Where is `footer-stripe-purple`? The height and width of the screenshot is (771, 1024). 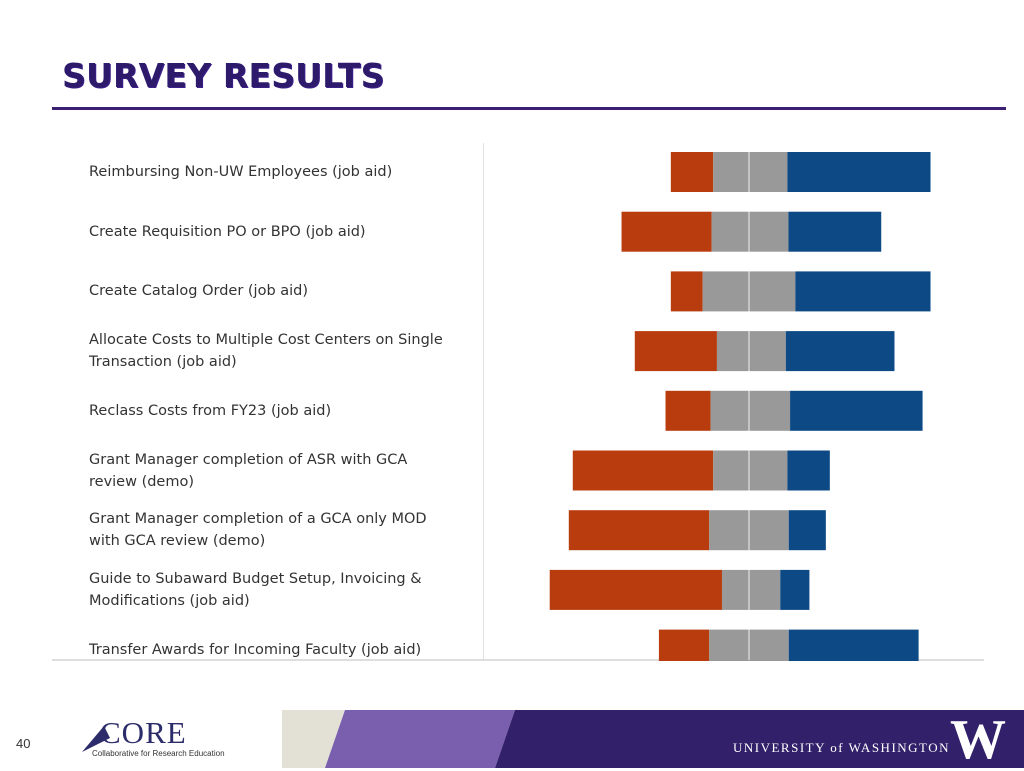
footer-stripe-purple is located at coordinates (759, 739).